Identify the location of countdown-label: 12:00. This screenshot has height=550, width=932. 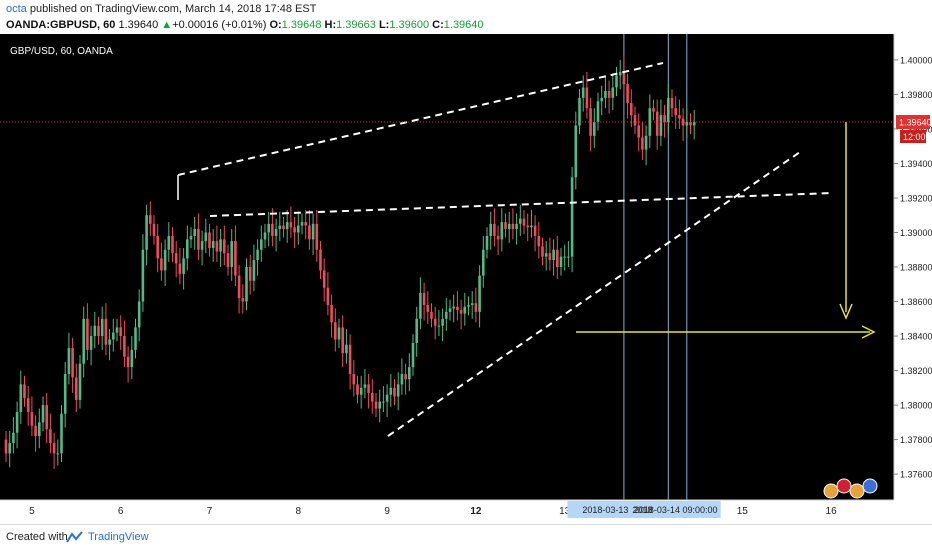
(914, 137).